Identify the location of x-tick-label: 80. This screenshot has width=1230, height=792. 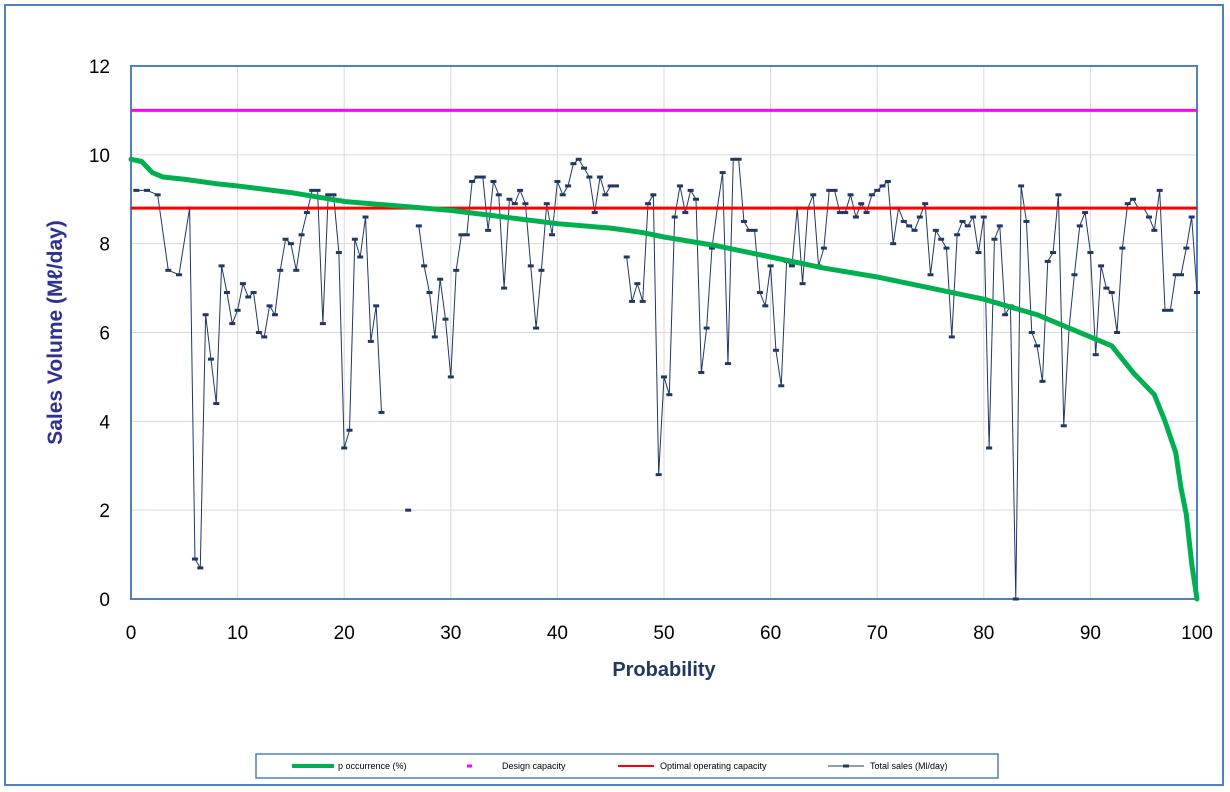
(983, 633).